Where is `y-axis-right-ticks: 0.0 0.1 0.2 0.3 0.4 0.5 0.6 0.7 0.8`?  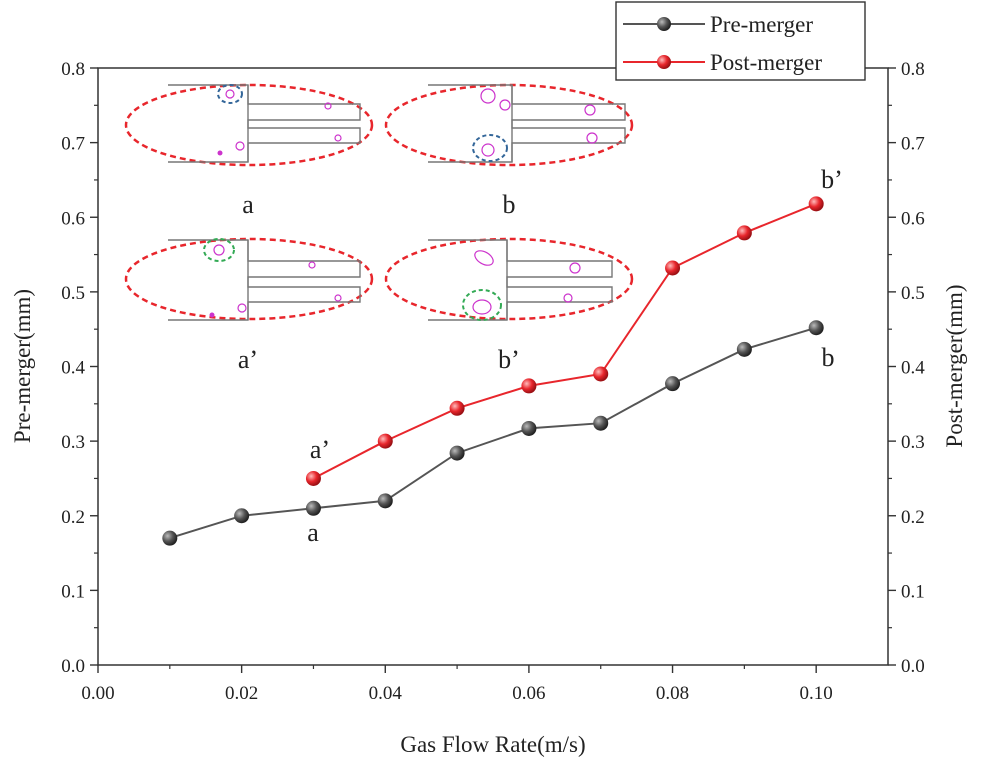 y-axis-right-ticks: 0.0 0.1 0.2 0.3 0.4 0.5 0.6 0.7 0.8 is located at coordinates (906, 368).